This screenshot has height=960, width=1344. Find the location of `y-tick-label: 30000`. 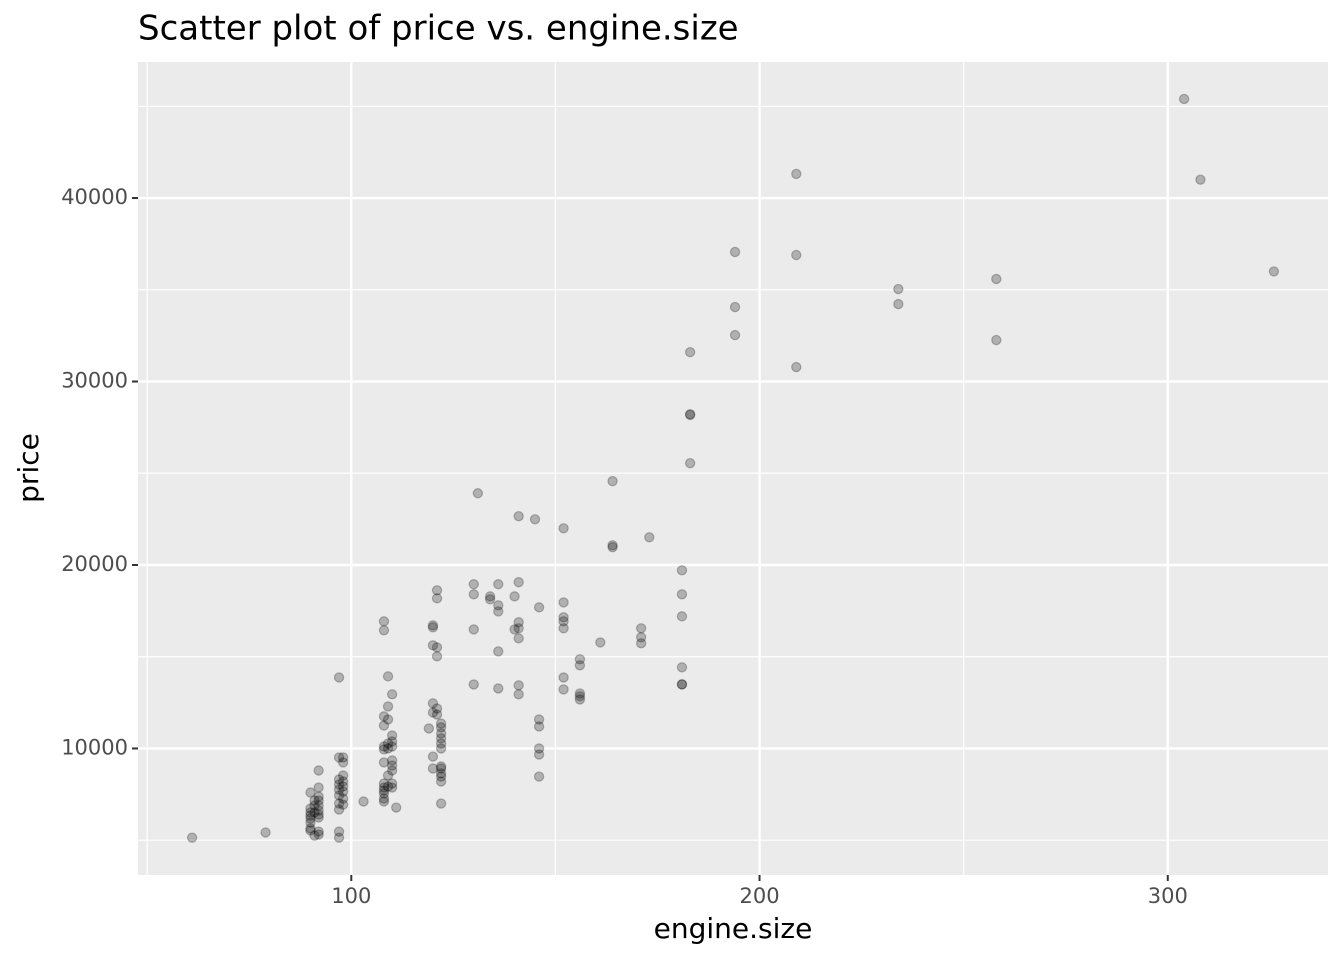

y-tick-label: 30000 is located at coordinates (94, 381).